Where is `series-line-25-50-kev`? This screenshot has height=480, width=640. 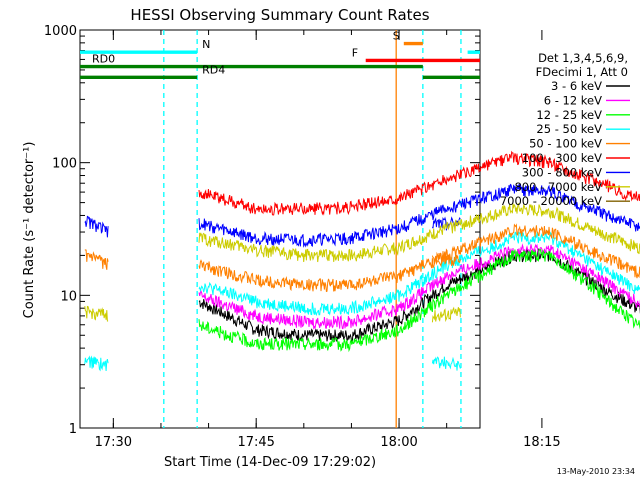
series-line-25-50-kev is located at coordinates (419, 273).